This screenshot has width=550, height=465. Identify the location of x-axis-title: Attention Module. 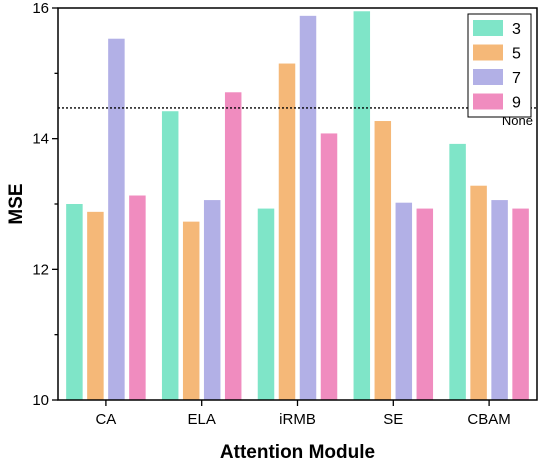
(297, 452).